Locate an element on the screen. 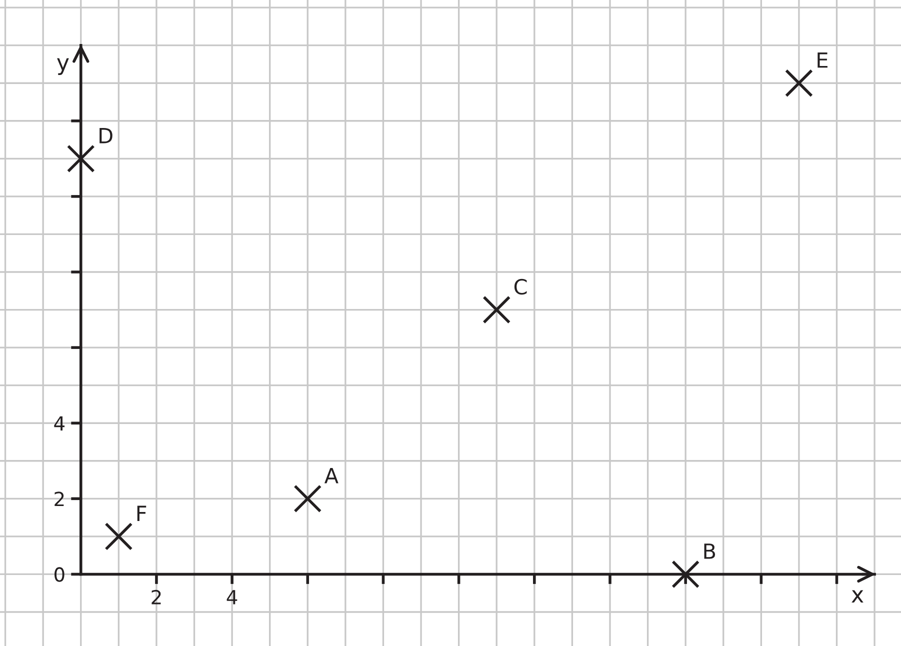 The image size is (901, 646). y-tick-label: 4 is located at coordinates (59, 423).